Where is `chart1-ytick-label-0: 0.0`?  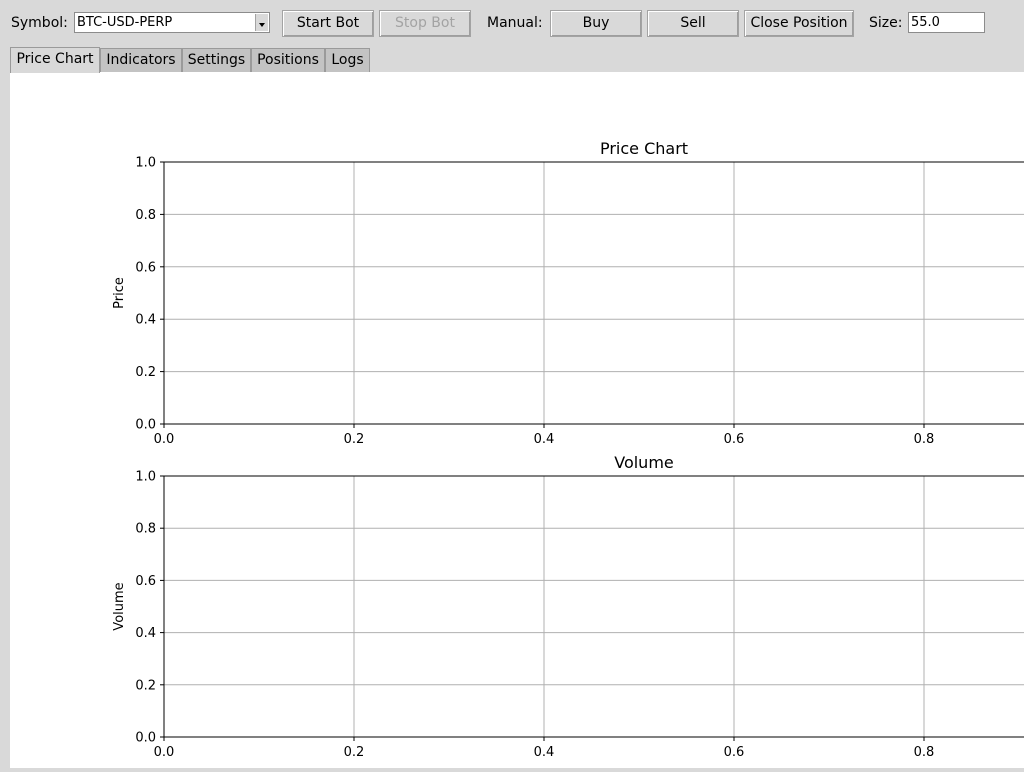 chart1-ytick-label-0: 0.0 is located at coordinates (145, 425).